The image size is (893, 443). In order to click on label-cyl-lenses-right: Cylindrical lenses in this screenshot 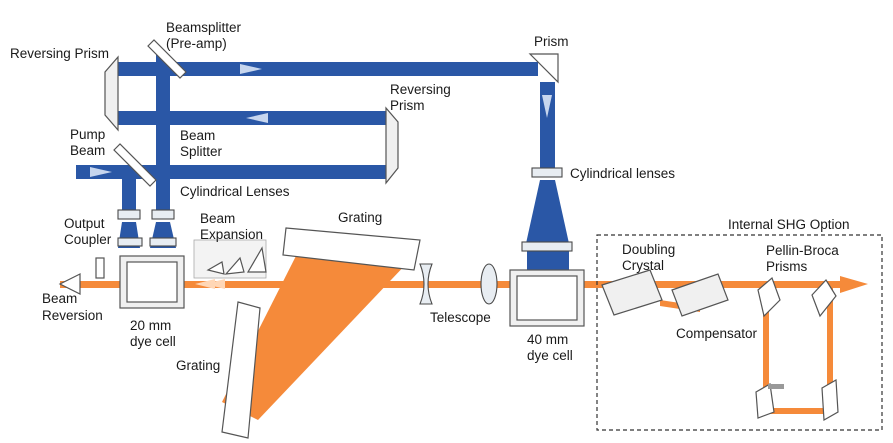, I will do `click(622, 173)`.